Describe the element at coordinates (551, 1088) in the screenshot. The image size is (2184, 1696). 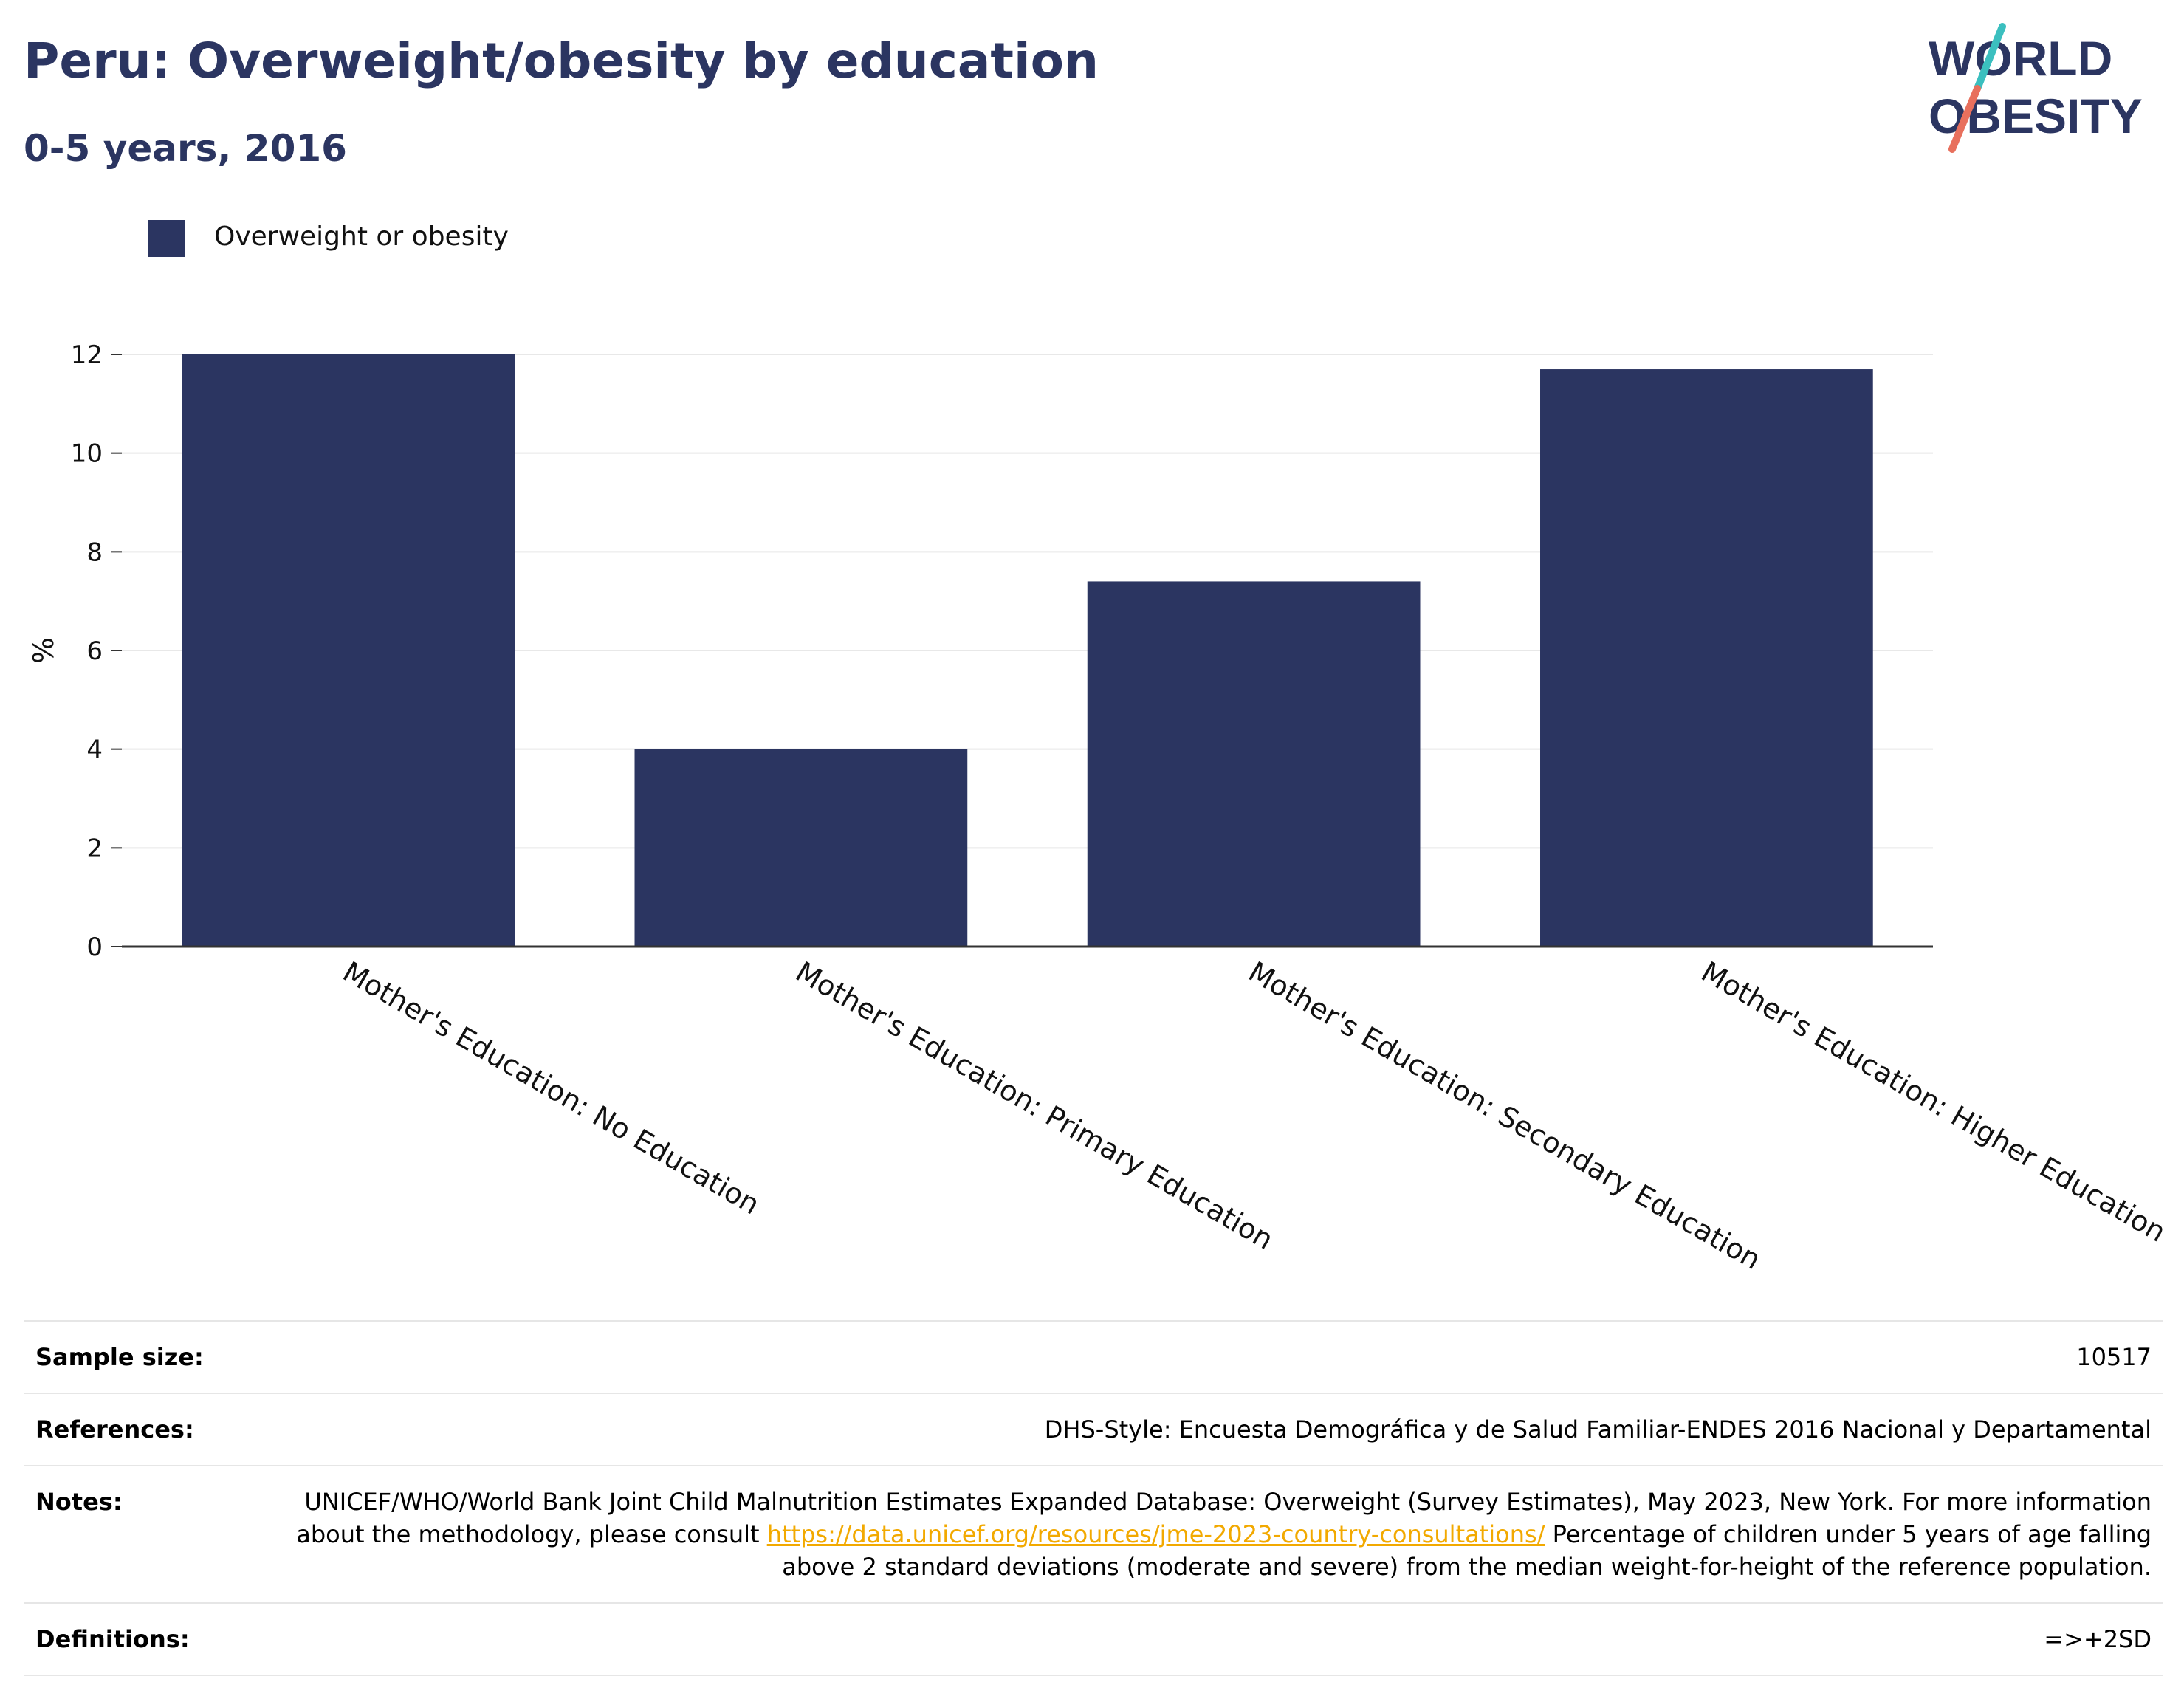
I see `x-tick-label: Mother's Education: No Education` at that location.